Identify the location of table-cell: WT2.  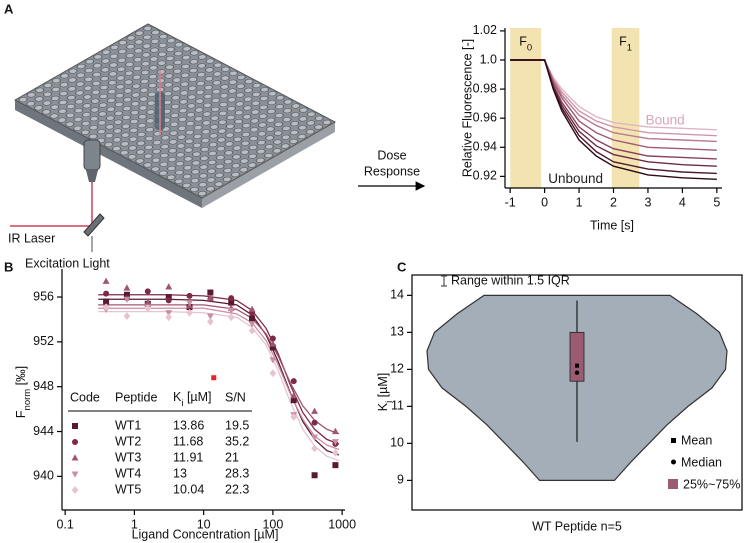
(128, 441).